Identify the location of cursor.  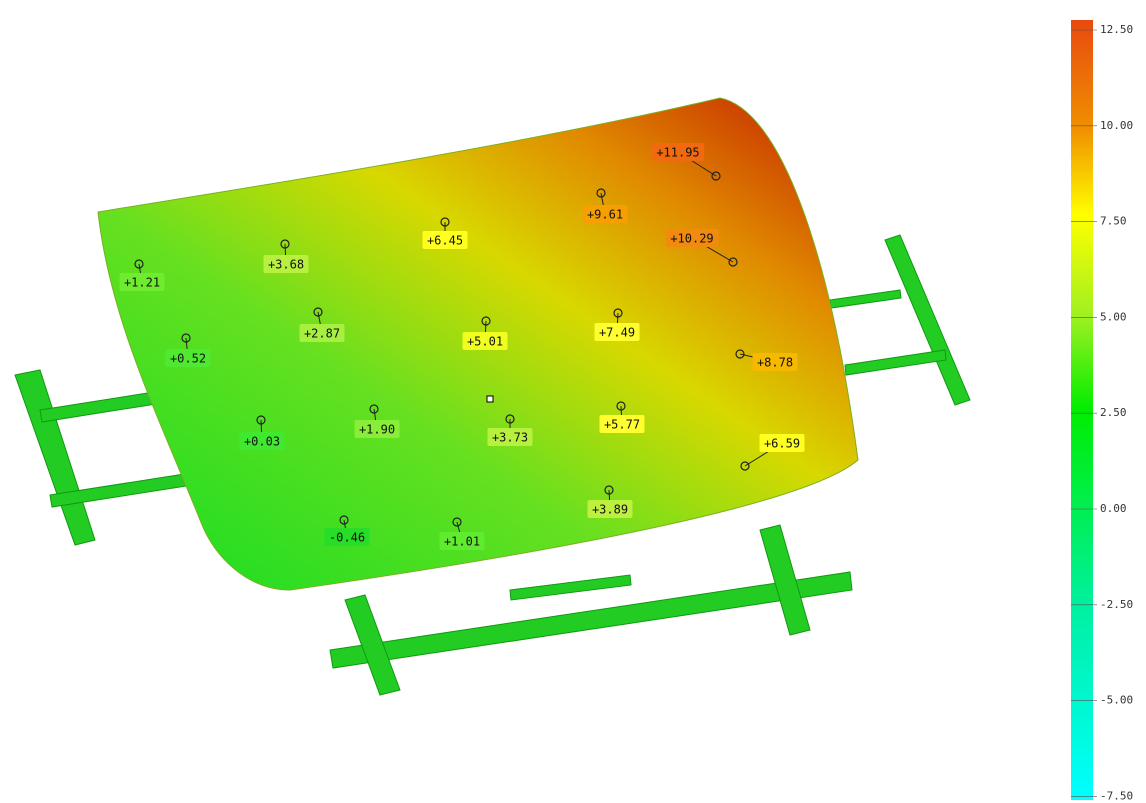
(490, 399).